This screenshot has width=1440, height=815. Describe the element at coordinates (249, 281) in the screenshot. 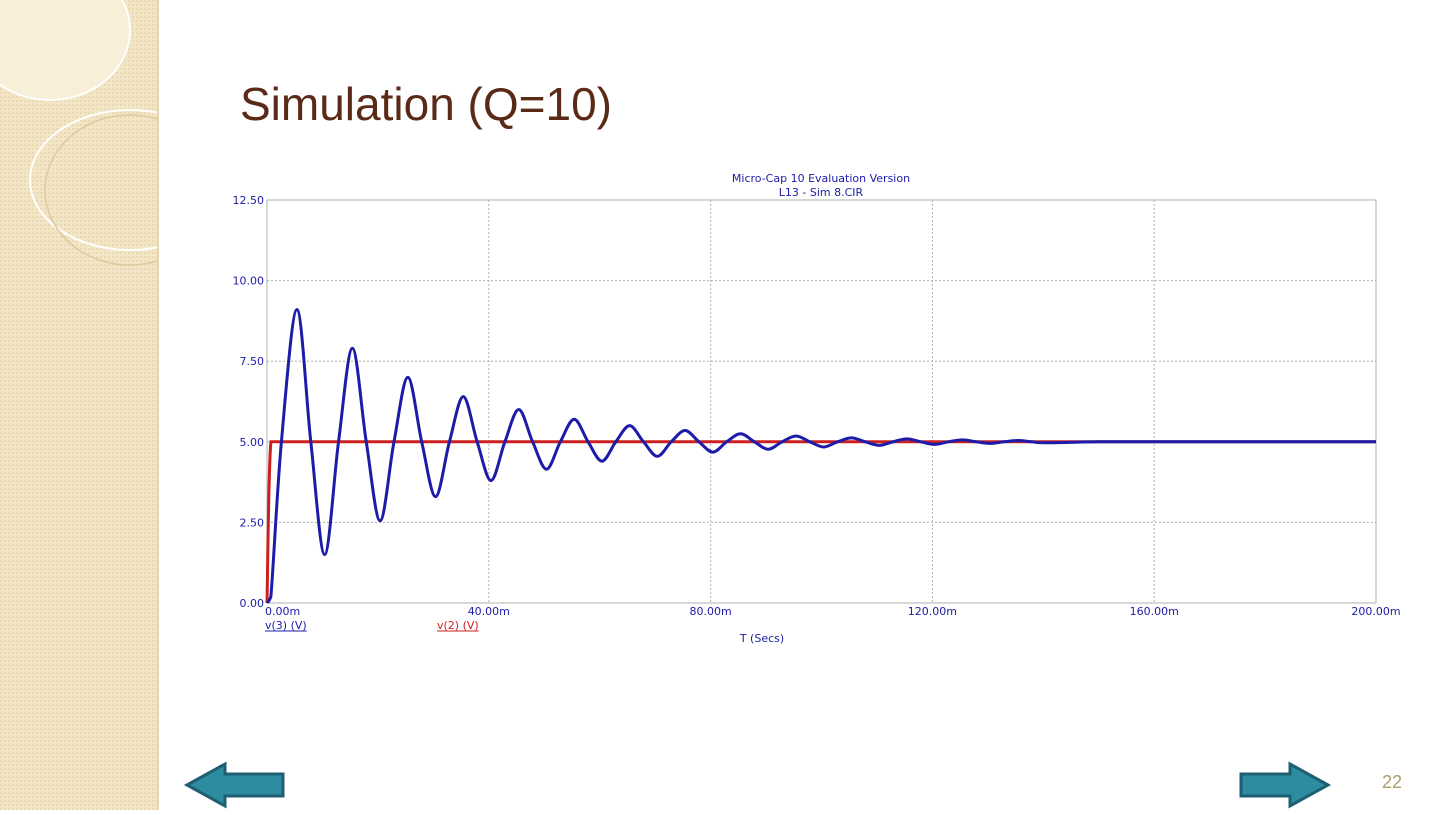

I see `y-tick-label: 10.00` at that location.